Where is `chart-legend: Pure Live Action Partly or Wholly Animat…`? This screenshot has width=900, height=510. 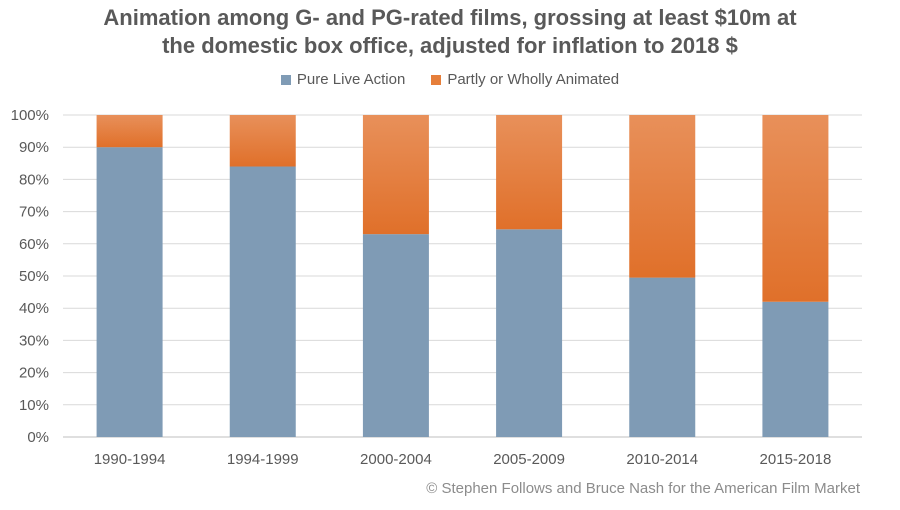 chart-legend: Pure Live Action Partly or Wholly Animat… is located at coordinates (450, 79).